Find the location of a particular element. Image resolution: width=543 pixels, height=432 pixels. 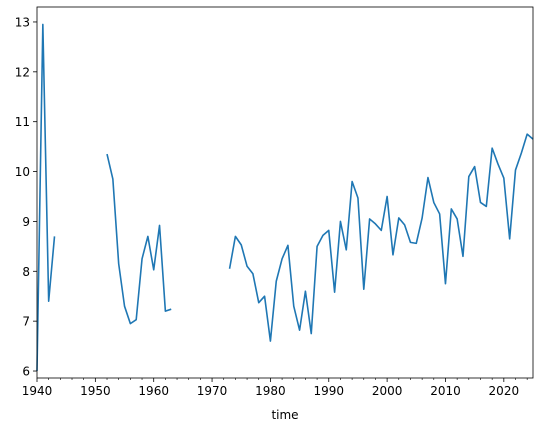

y-tick-label: 10 is located at coordinates (22, 172).